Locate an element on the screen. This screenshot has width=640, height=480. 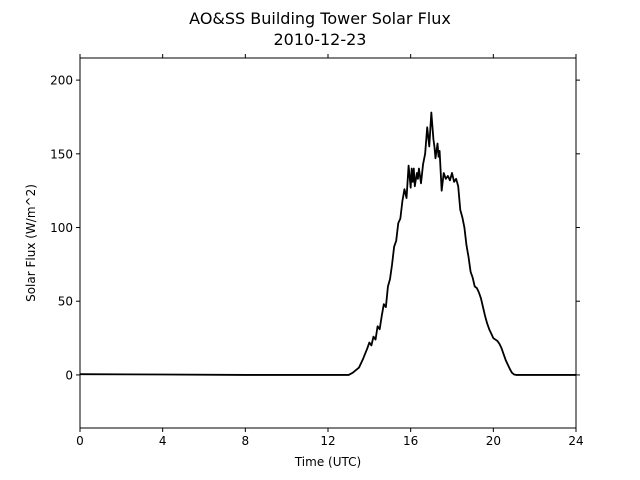
y-tick-label: 200 is located at coordinates (61, 81).